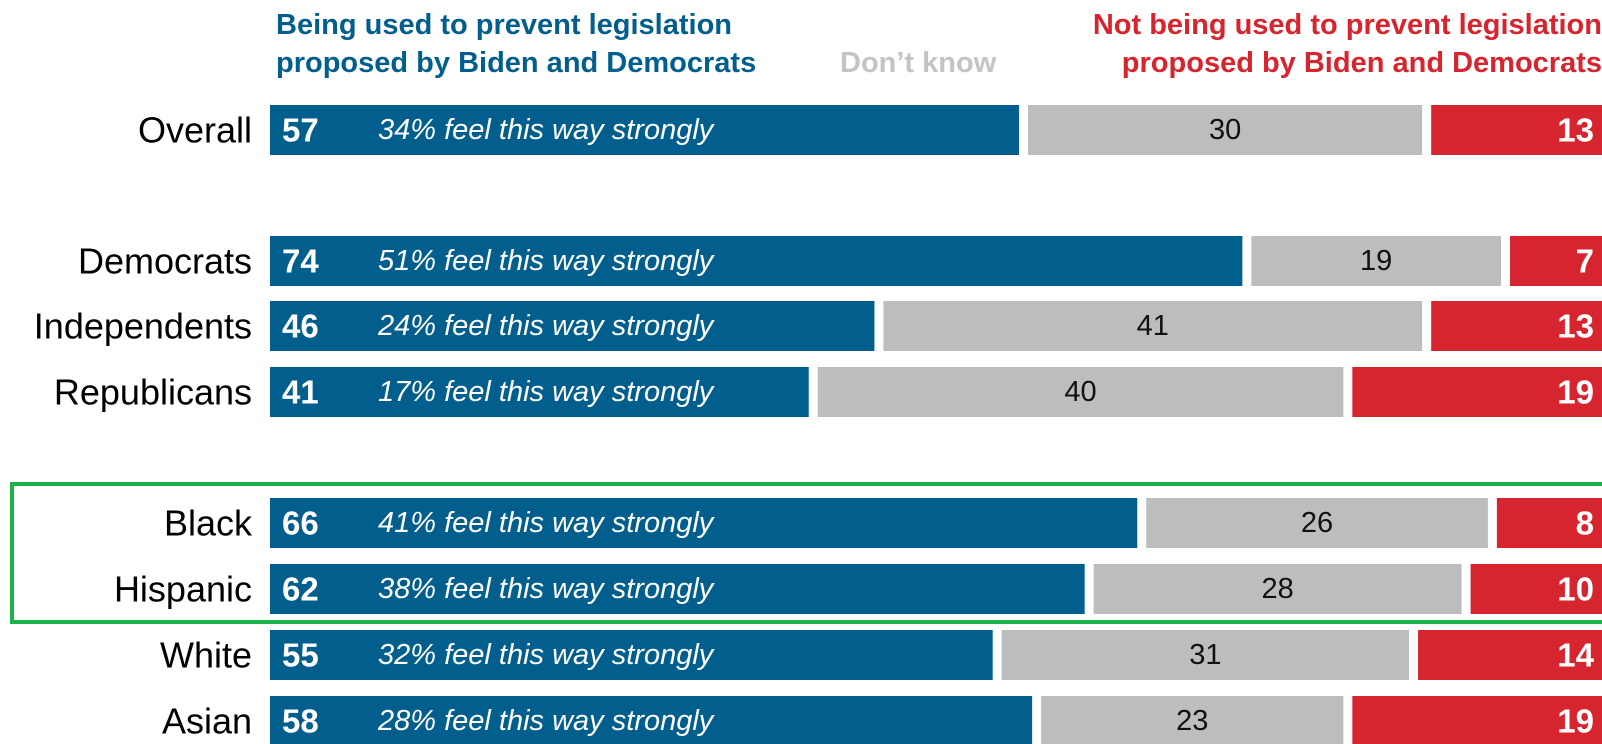  I want to click on bar-used-democrats, so click(756, 261).